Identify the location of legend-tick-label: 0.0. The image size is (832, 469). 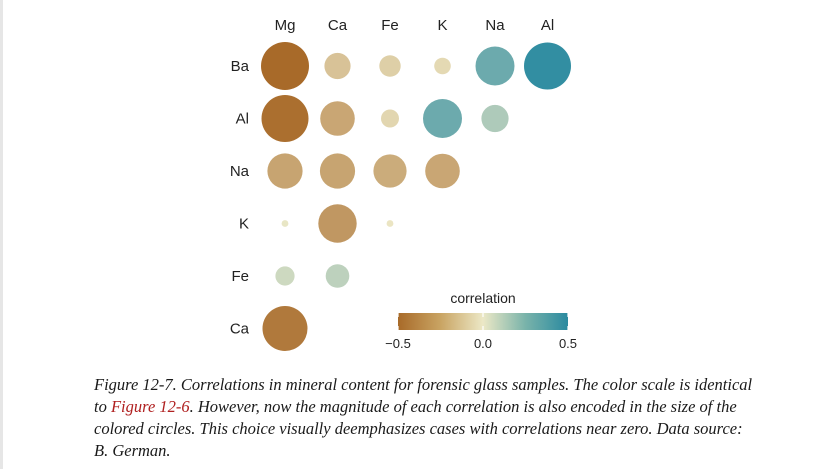
(483, 343).